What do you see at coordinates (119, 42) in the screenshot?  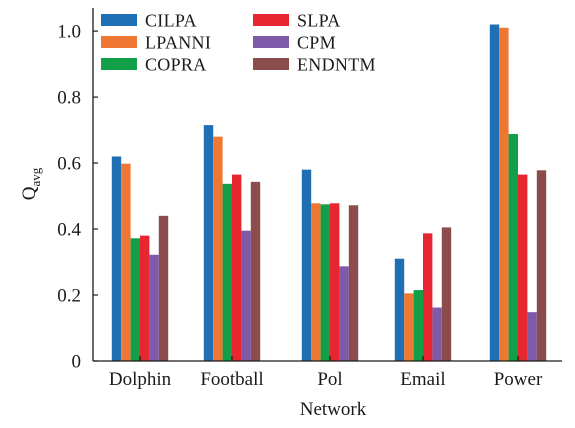 I see `legend-swatch-lpanni` at bounding box center [119, 42].